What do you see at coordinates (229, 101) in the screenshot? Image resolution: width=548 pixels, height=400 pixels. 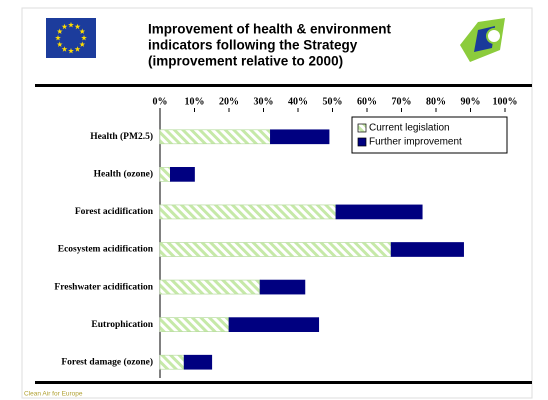 I see `x-tick-label: 20%` at bounding box center [229, 101].